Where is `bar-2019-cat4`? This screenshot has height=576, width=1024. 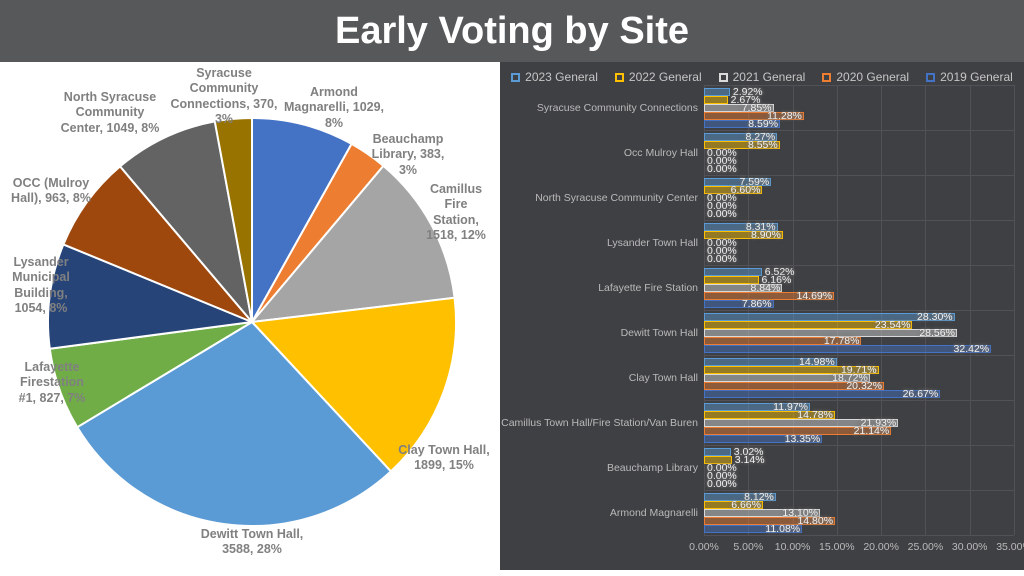
bar-2019-cat4 is located at coordinates (739, 303).